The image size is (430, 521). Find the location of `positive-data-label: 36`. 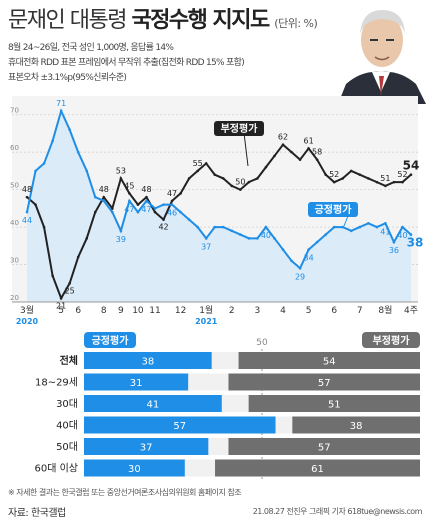

positive-data-label: 36 is located at coordinates (394, 250).